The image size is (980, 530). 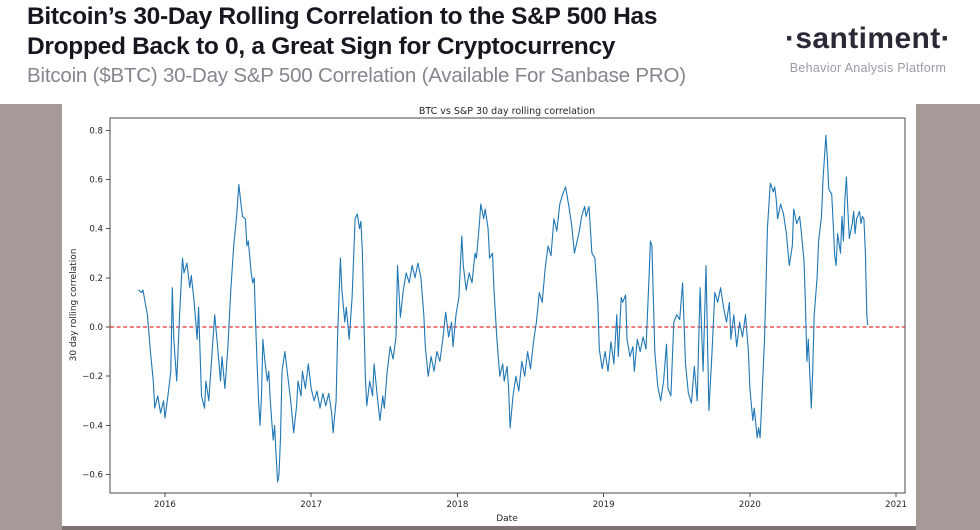 What do you see at coordinates (92, 426) in the screenshot?
I see `y-tick-label: −0.4` at bounding box center [92, 426].